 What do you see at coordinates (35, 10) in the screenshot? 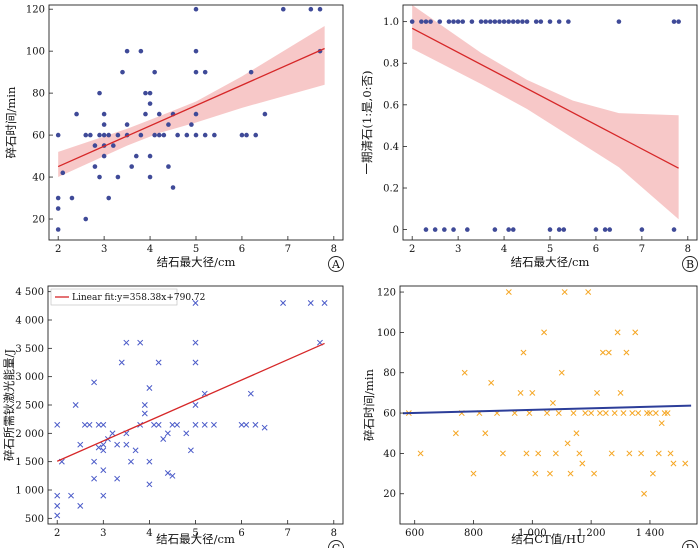
I see `y-tick-label: 120` at bounding box center [35, 10].